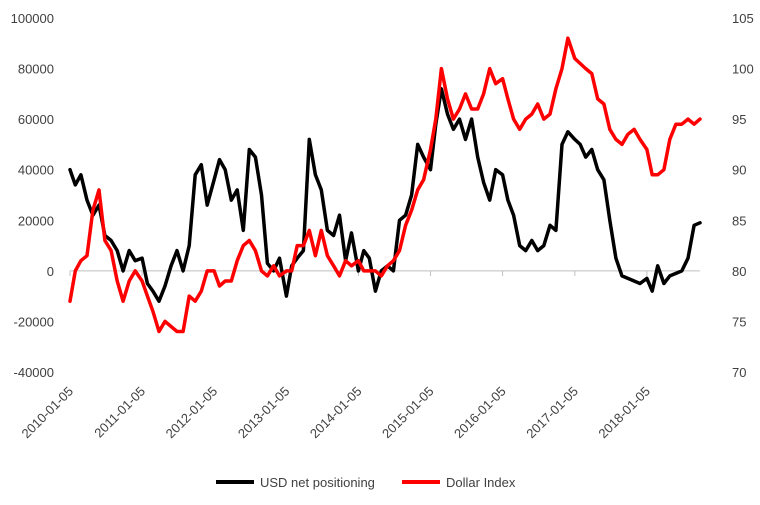 This screenshot has height=505, width=760. What do you see at coordinates (739, 271) in the screenshot?
I see `right-tick-label: 80` at bounding box center [739, 271].